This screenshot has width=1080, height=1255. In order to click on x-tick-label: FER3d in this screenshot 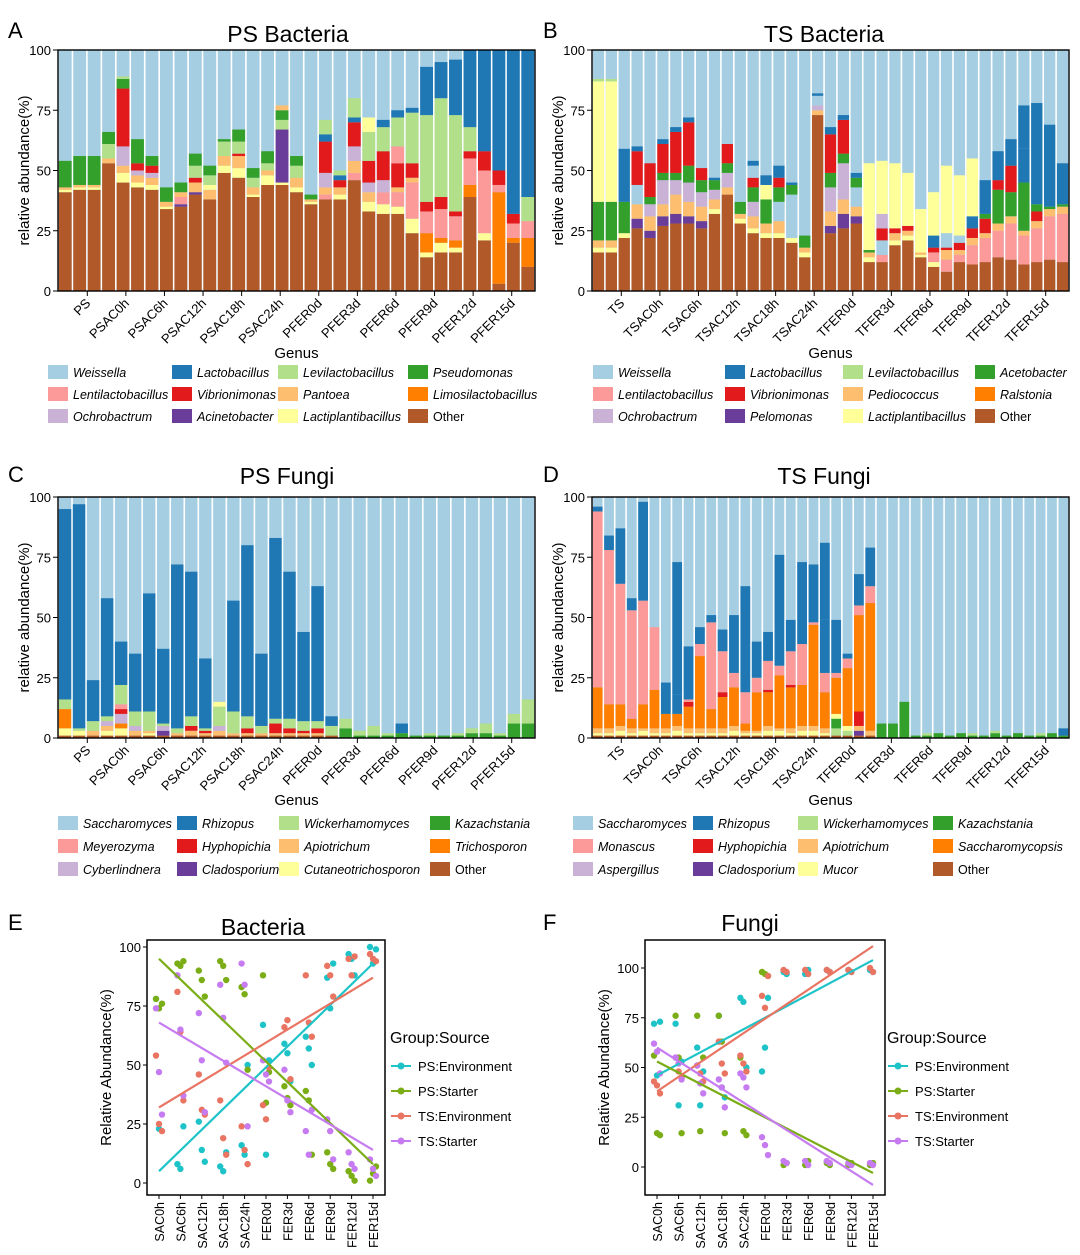, I will do `click(788, 1221)`.